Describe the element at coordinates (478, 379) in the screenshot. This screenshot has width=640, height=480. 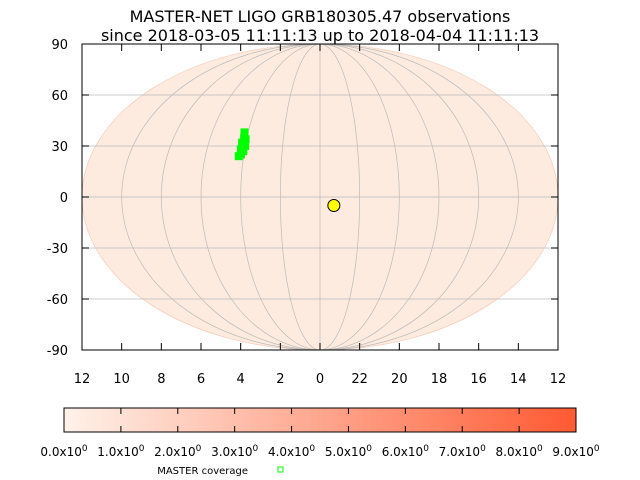
I see `x-tick-label-10: 16` at that location.